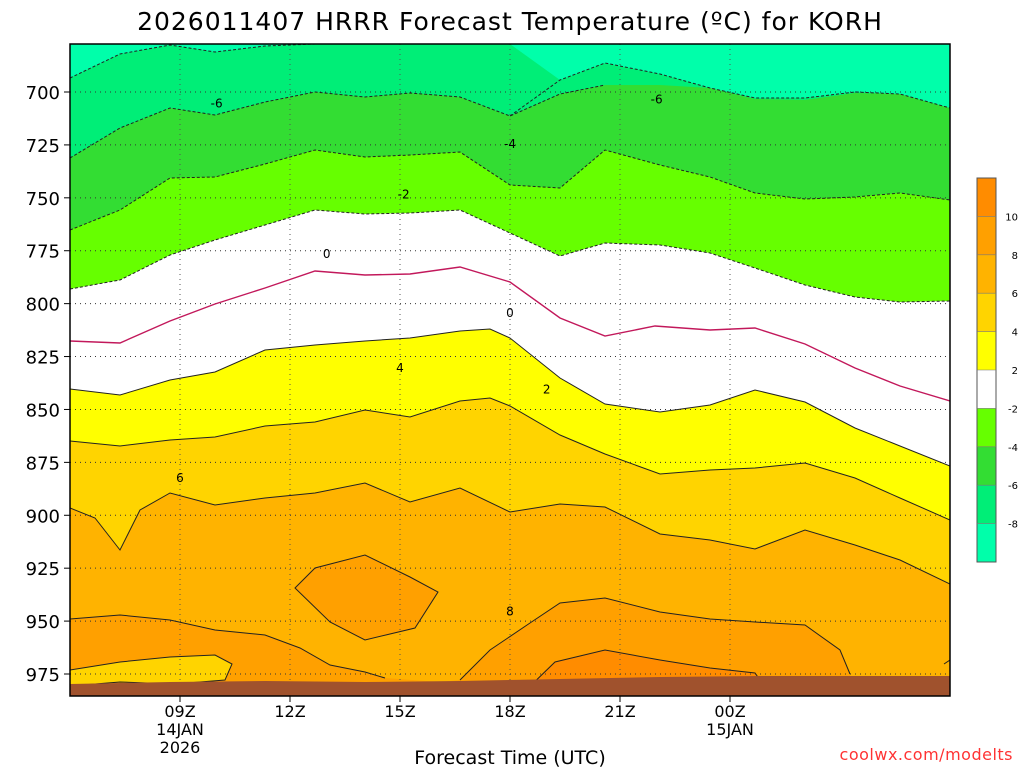  Describe the element at coordinates (1013, 525) in the screenshot. I see `colorbar-label-8: -8` at that location.